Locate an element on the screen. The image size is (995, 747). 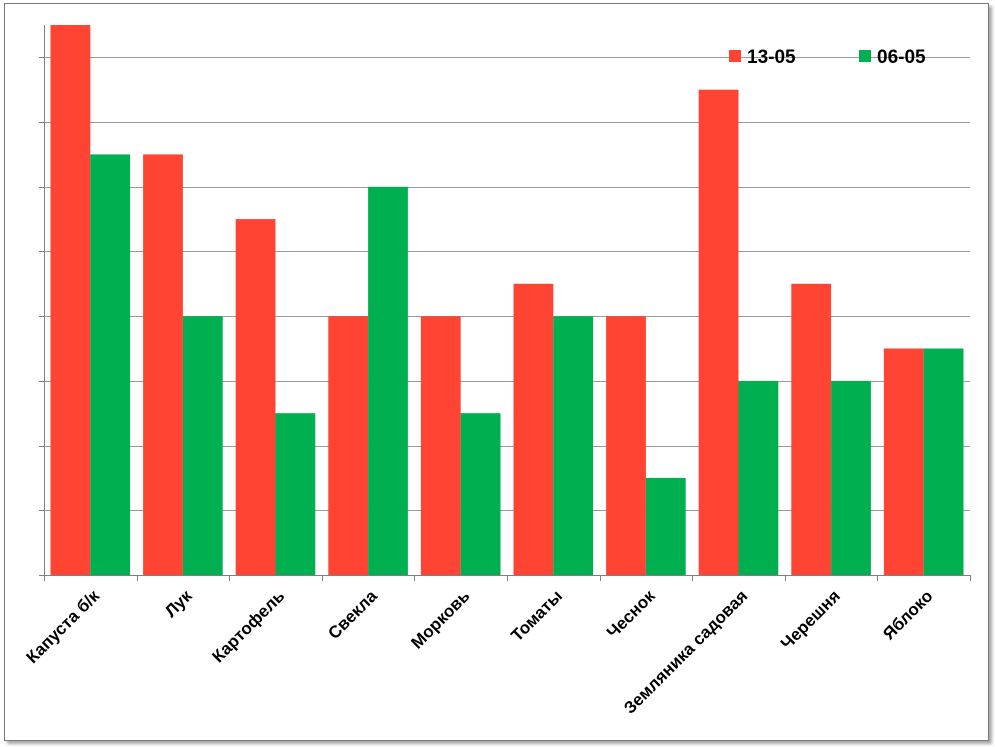
x-tick-label: Морковь is located at coordinates (440, 619).